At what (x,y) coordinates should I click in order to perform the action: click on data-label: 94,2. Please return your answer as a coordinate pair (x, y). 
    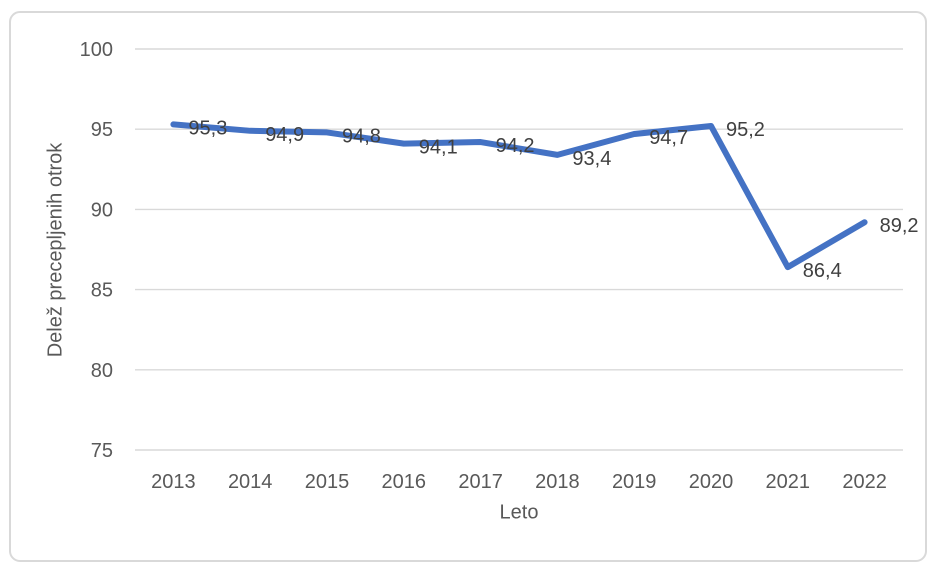
    Looking at the image, I should click on (515, 146).